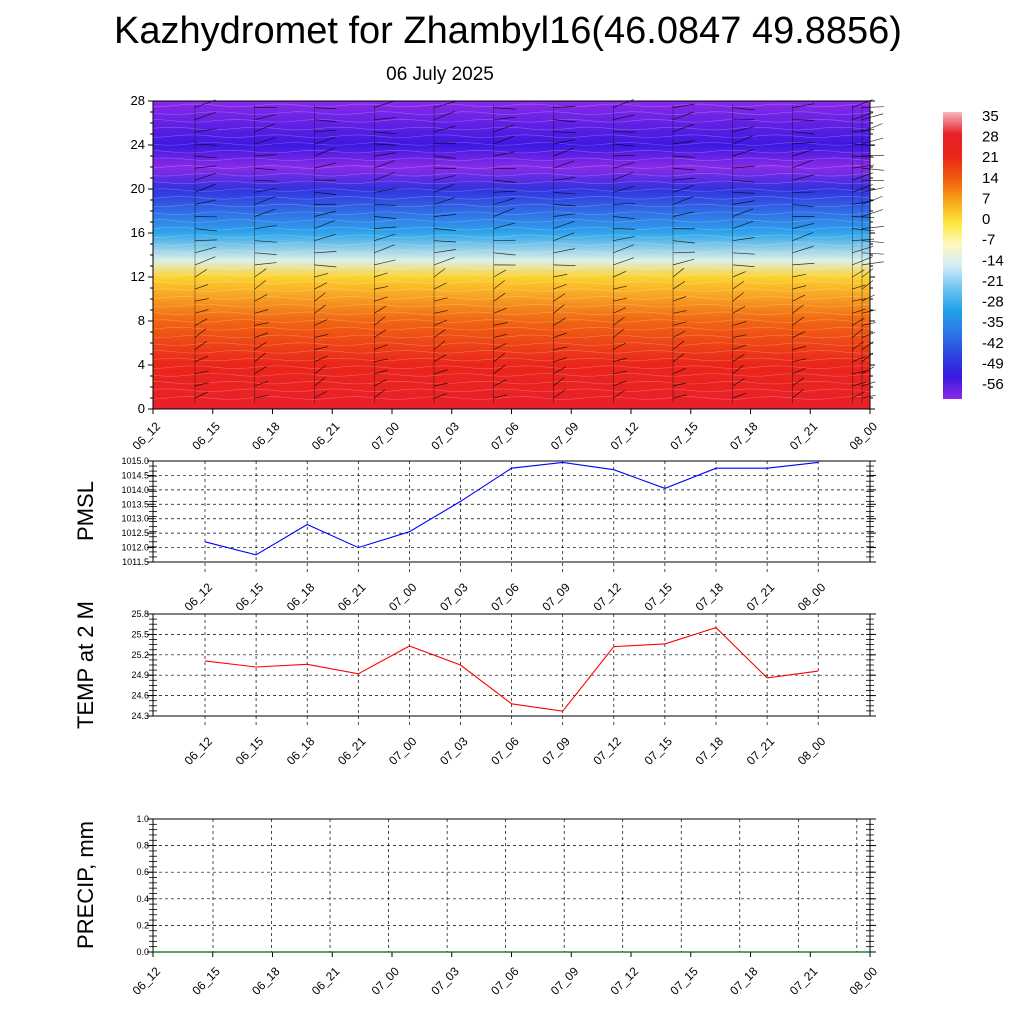 The image size is (1024, 1024). I want to click on y-tick-label: 1012.5, so click(135, 533).